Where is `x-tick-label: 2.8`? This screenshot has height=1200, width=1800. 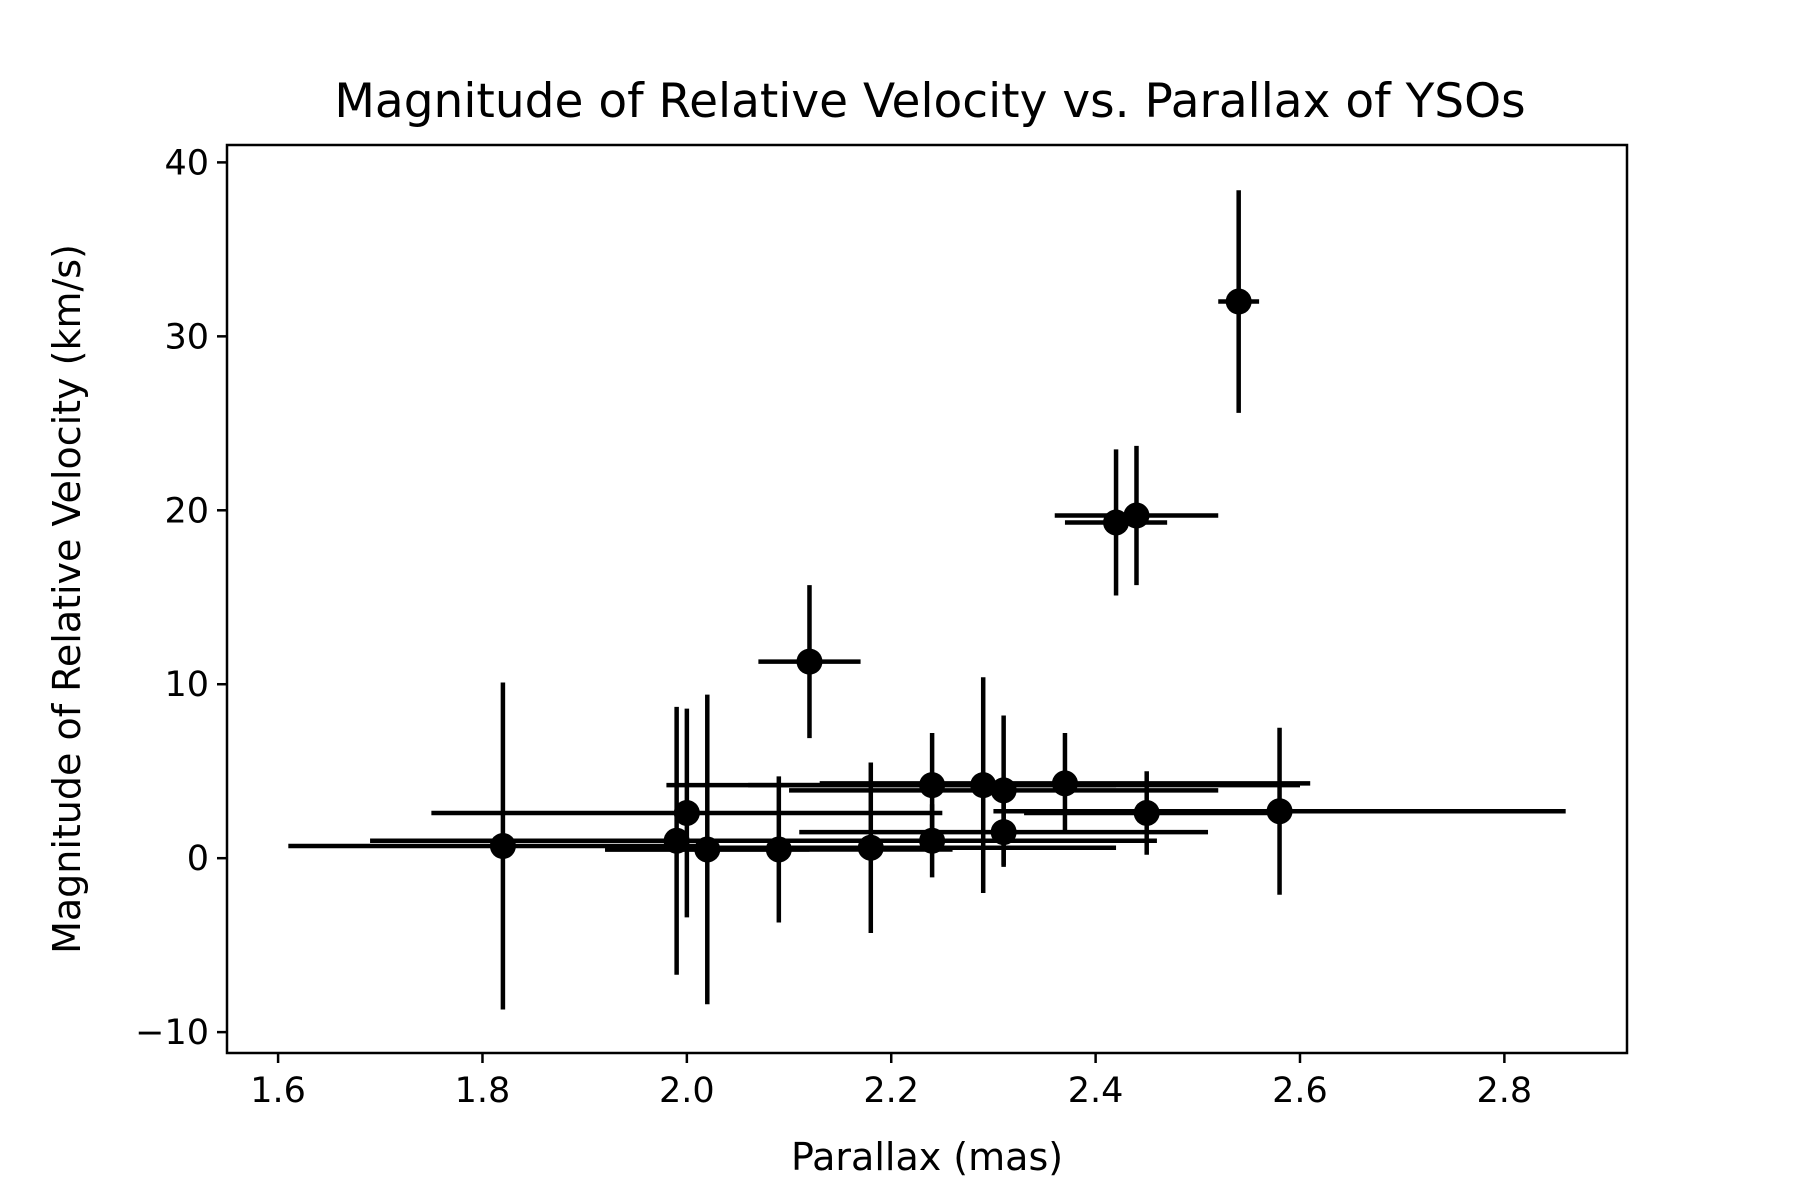
x-tick-label: 2.8 is located at coordinates (1505, 1091).